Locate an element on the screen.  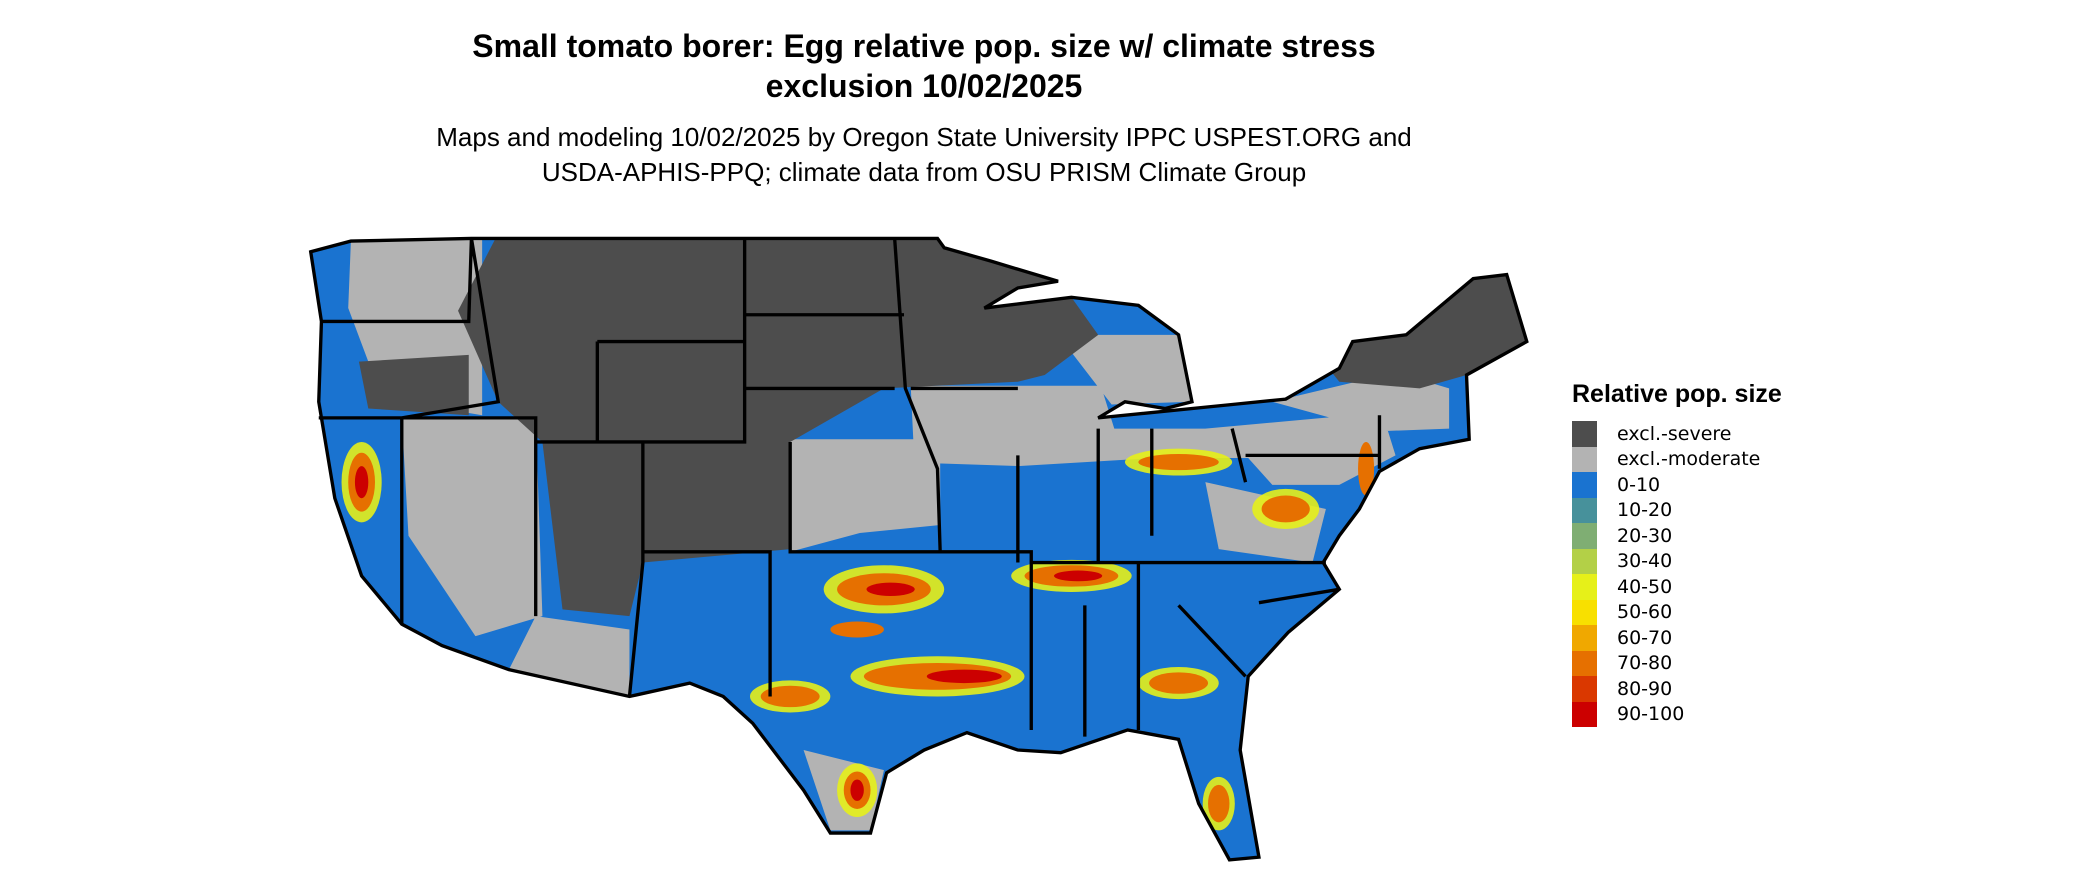
legend-item: 40-50 is located at coordinates (1677, 587).